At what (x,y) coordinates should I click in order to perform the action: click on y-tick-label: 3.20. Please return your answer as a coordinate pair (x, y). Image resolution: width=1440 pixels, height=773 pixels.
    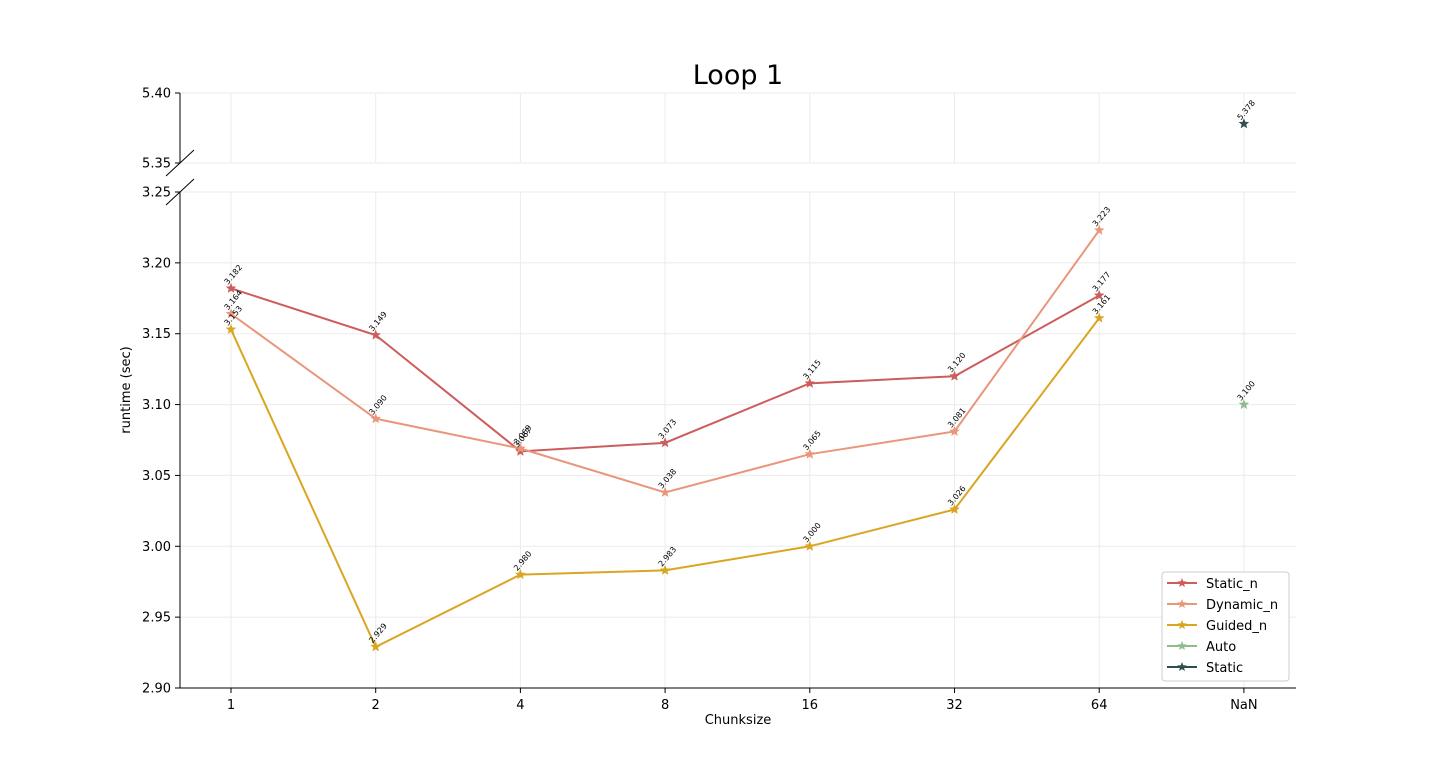
    Looking at the image, I should click on (156, 263).